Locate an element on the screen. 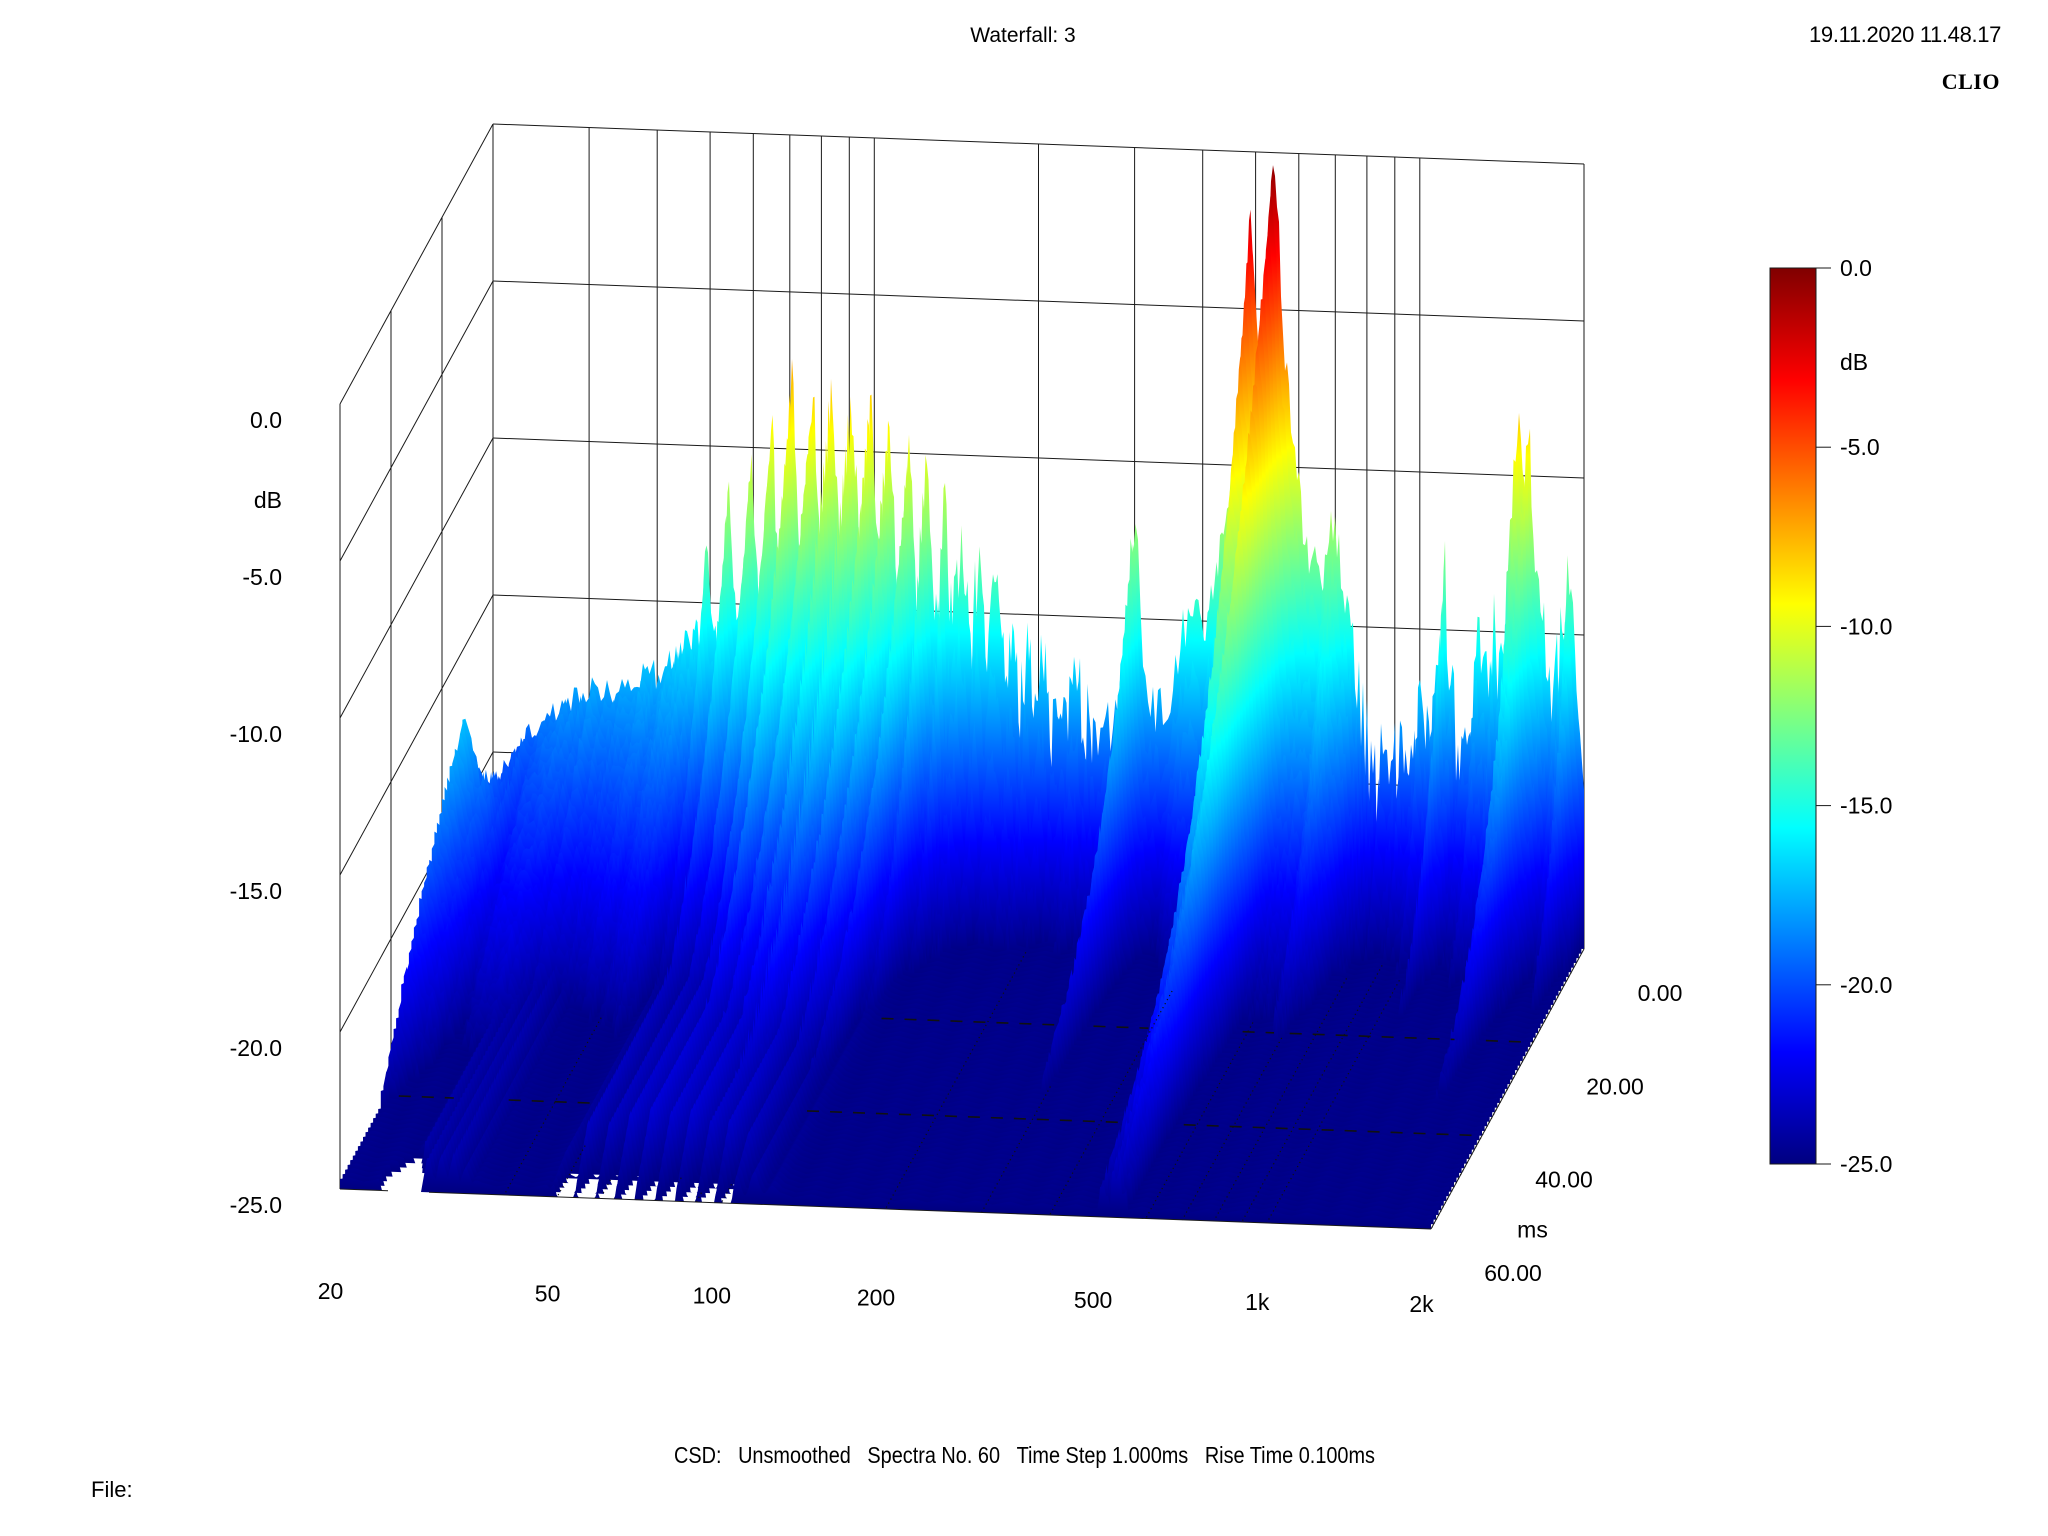  svg-text: CLIO is located at coordinates (1971, 81).